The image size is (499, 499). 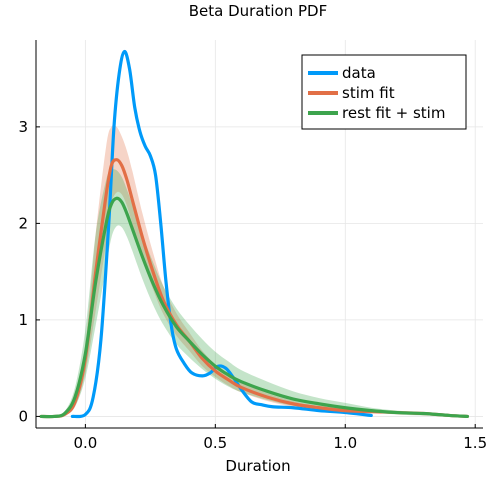 I want to click on y-tick-label-1: 1, so click(x=23, y=320).